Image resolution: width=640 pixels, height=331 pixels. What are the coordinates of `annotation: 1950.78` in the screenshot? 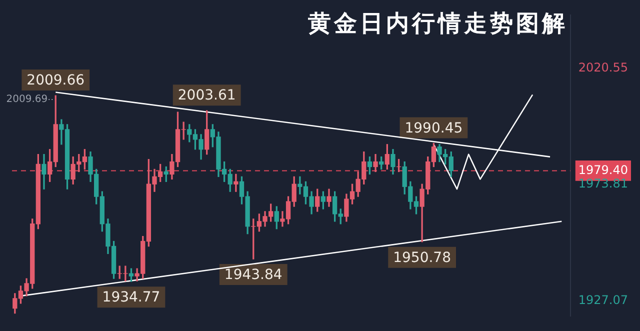 It's located at (422, 258).